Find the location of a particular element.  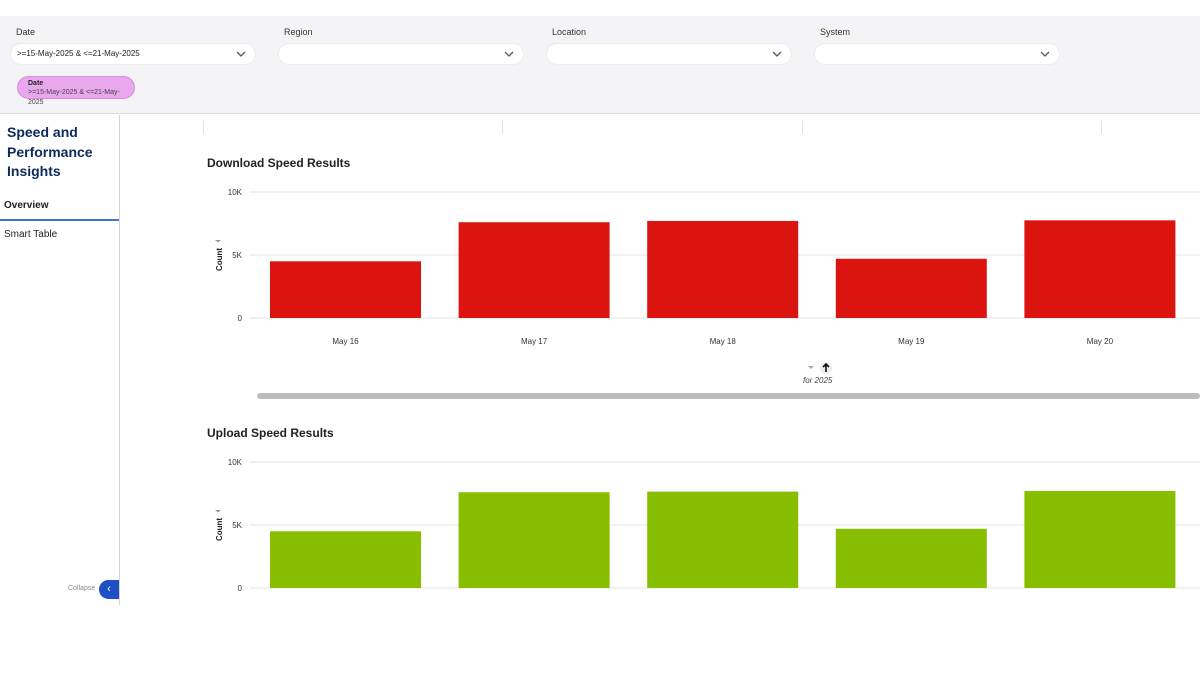

arrow-up-icon is located at coordinates (826, 367).